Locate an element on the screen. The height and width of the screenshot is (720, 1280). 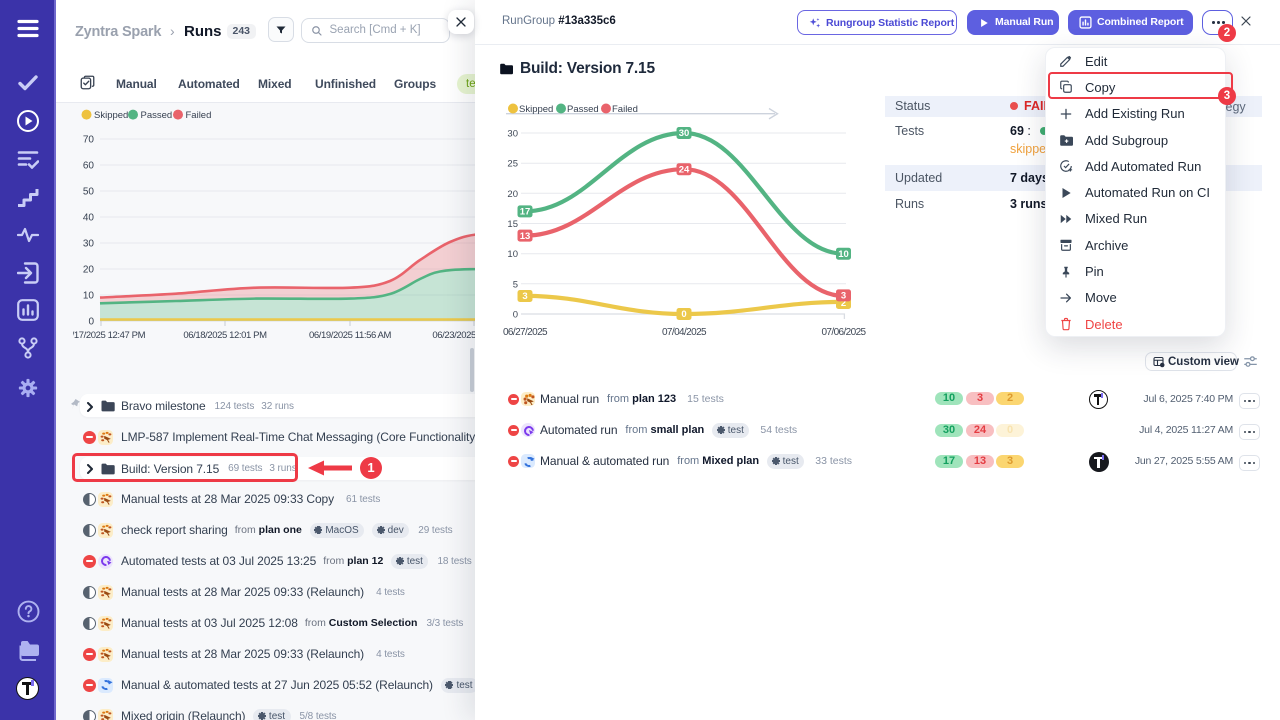
svg-text: 13 is located at coordinates (525, 236).